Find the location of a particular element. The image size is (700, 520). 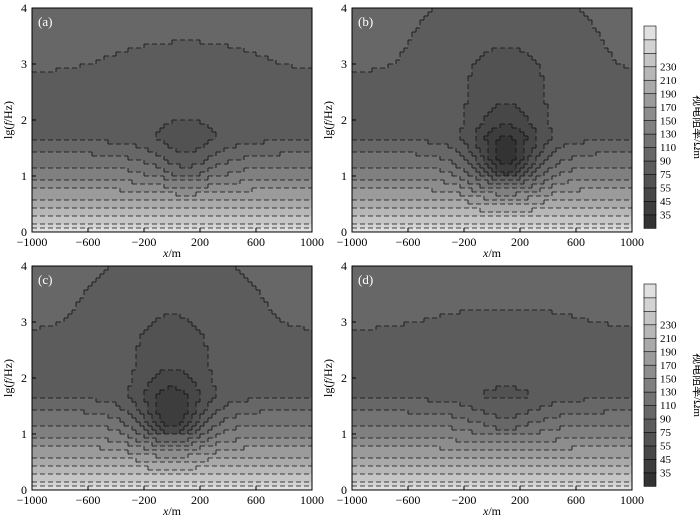

colorbar-label-1-11: 230 is located at coordinates (668, 325).